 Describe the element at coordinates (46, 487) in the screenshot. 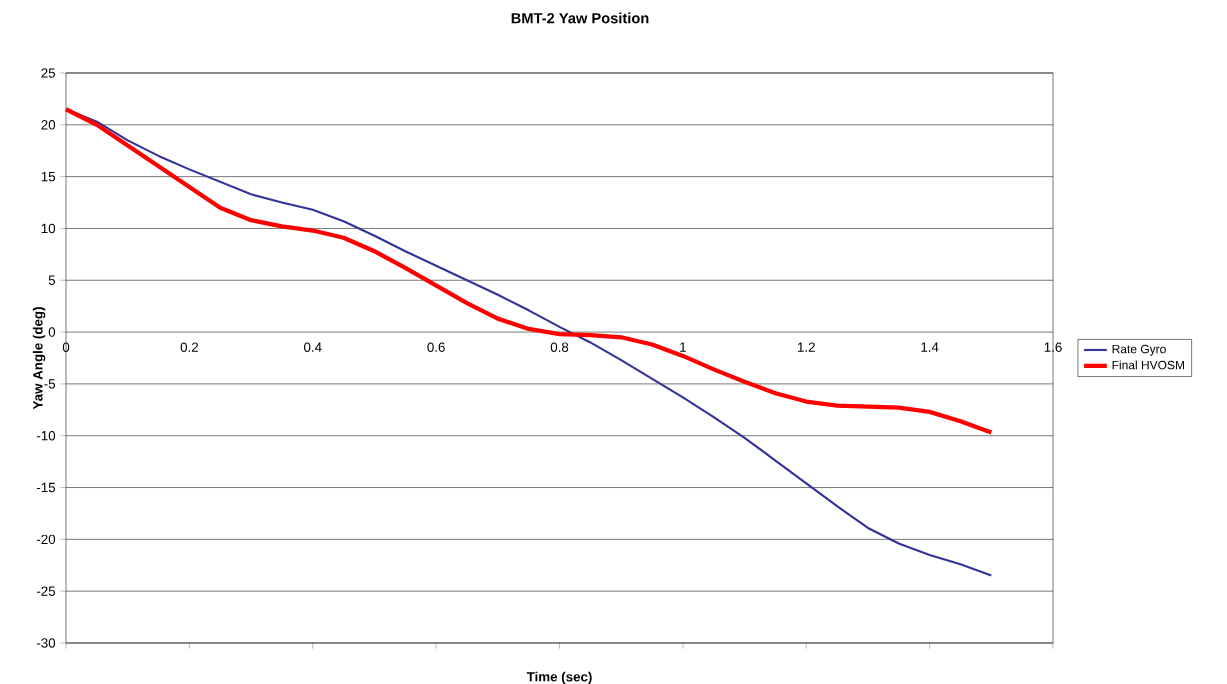

I see `y-tick-label: -15` at that location.